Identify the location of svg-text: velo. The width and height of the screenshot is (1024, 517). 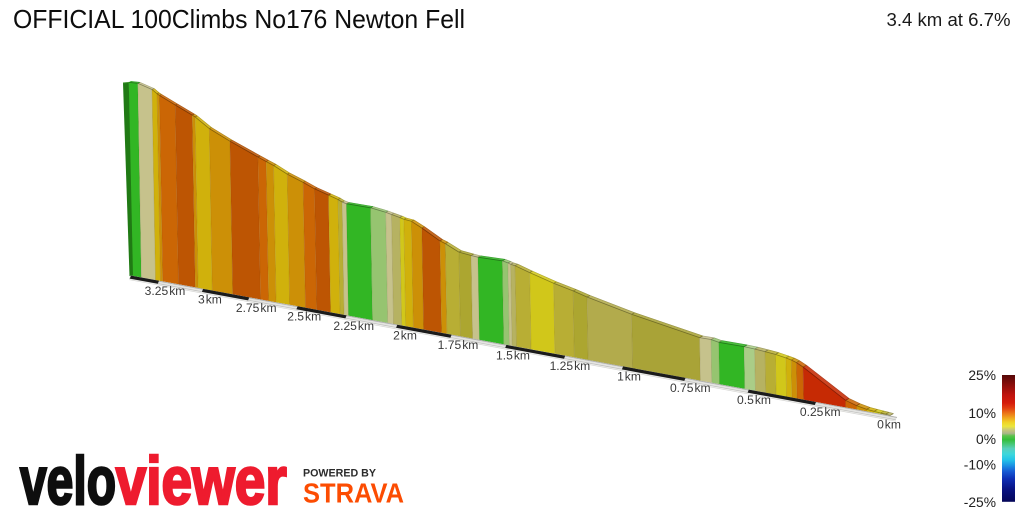
(68, 477).